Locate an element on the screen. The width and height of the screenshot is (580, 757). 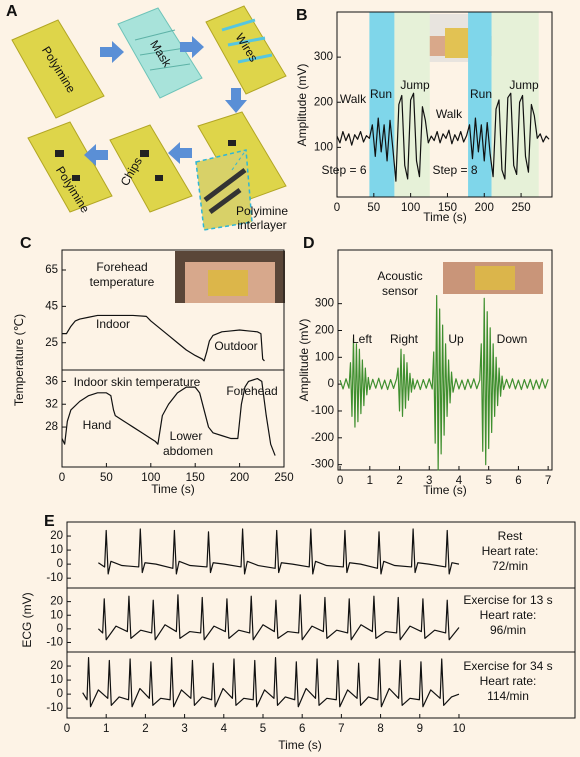
panel-label: A is located at coordinates (12, 11).